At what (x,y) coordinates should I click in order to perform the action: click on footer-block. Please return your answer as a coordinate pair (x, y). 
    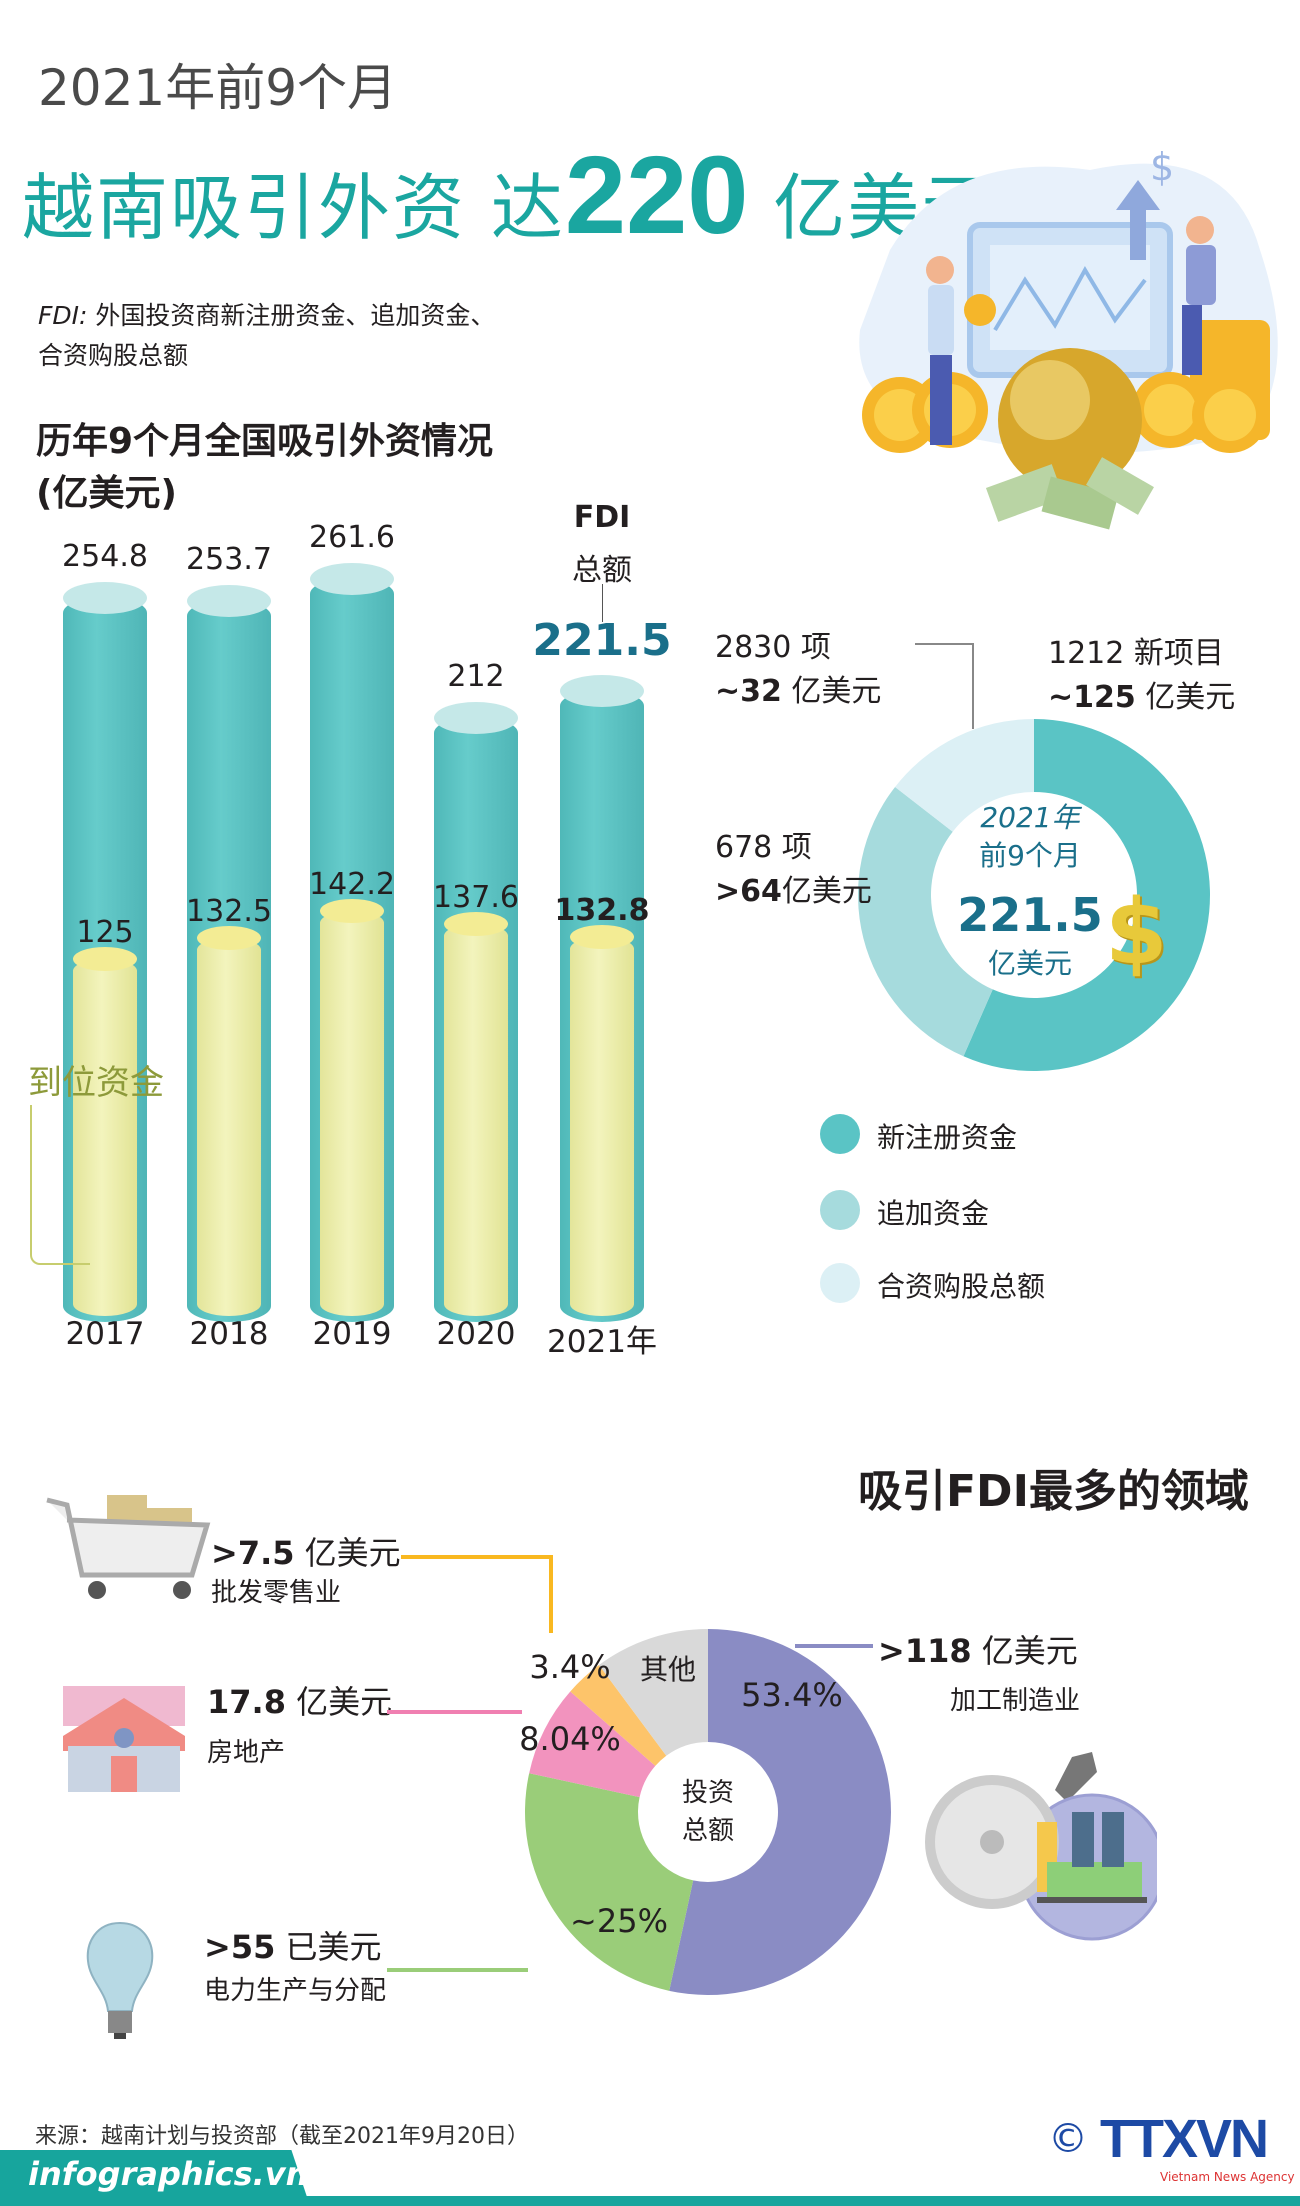
    Looking at the image, I should click on (155, 2178).